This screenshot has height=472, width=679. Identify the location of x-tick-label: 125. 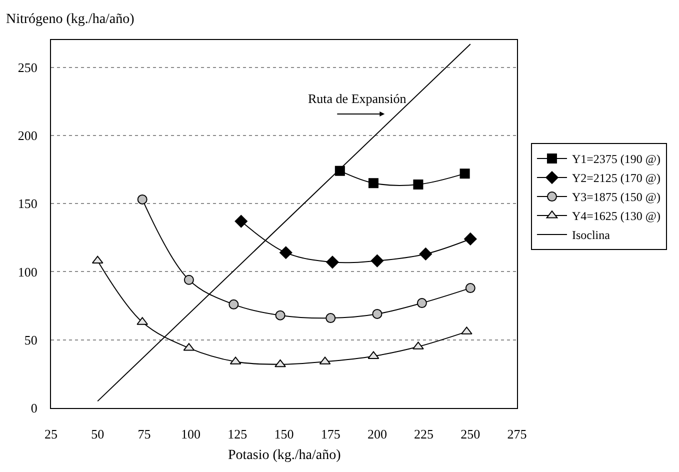
(238, 434).